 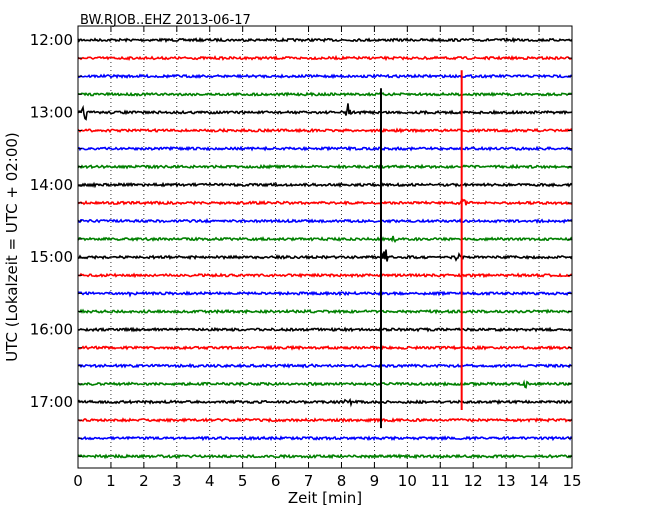 What do you see at coordinates (243, 481) in the screenshot?
I see `x-tick-label: 5` at bounding box center [243, 481].